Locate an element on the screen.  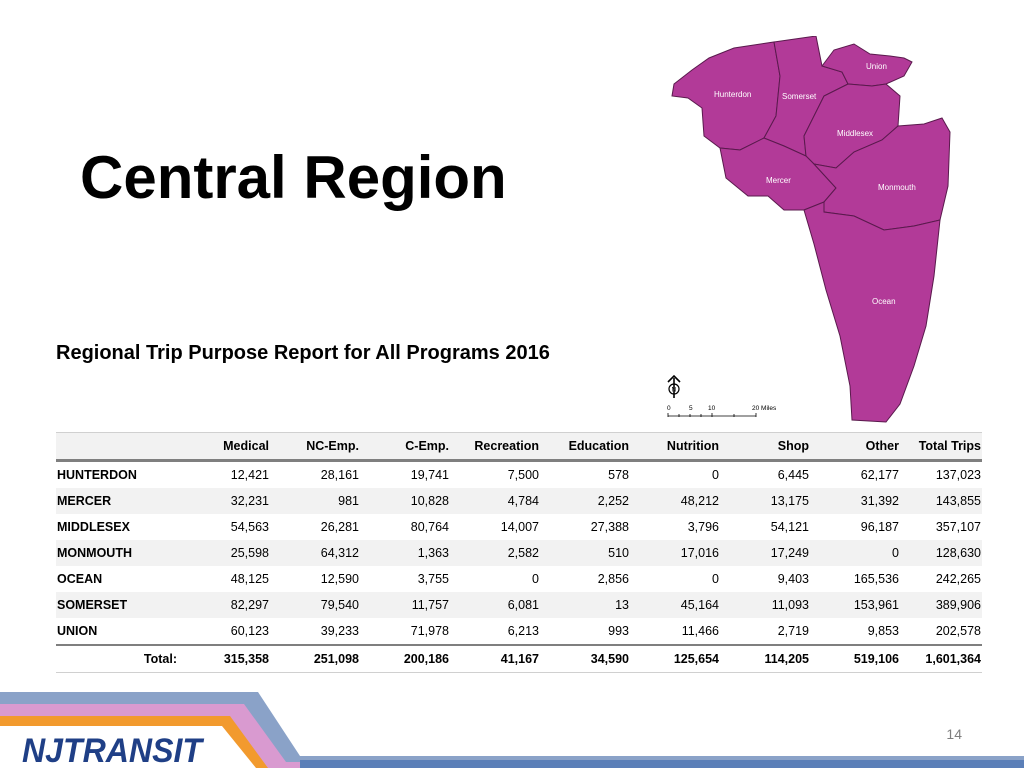
table-cell: 79,540 is located at coordinates (315, 605).